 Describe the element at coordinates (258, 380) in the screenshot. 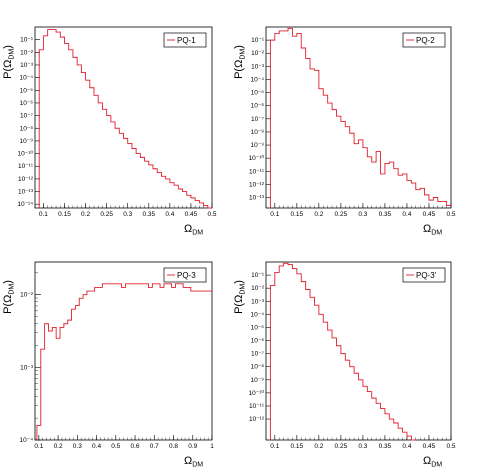

I see `y-tick-label: 10⁻⁹` at that location.